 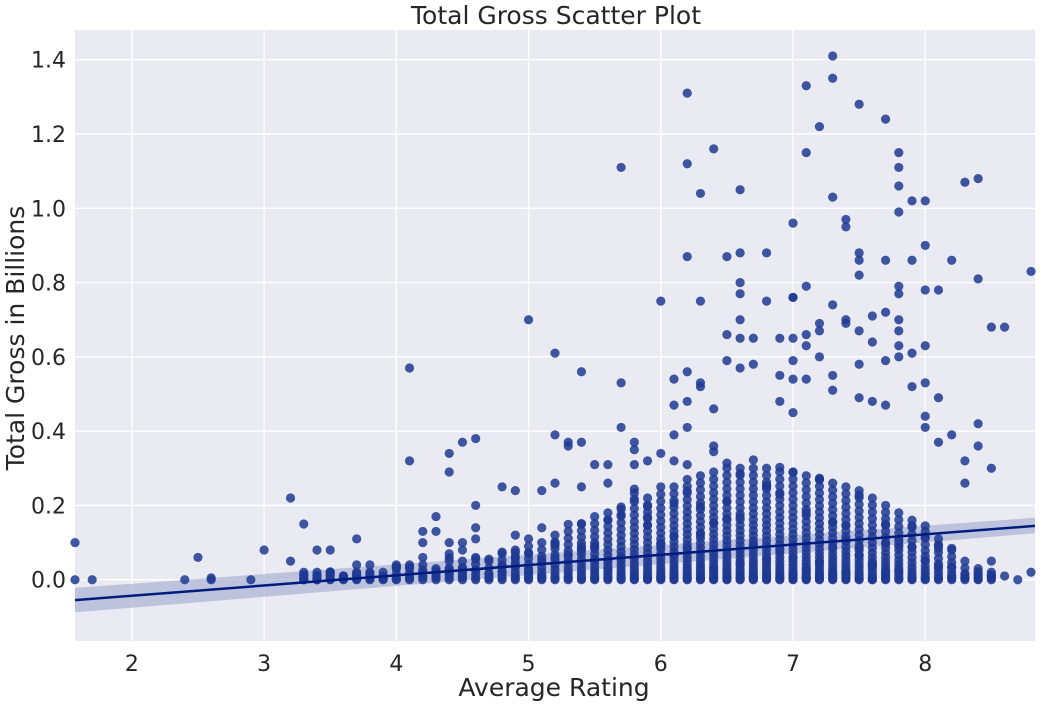 What do you see at coordinates (264, 664) in the screenshot?
I see `x-tick-label: 3` at bounding box center [264, 664].